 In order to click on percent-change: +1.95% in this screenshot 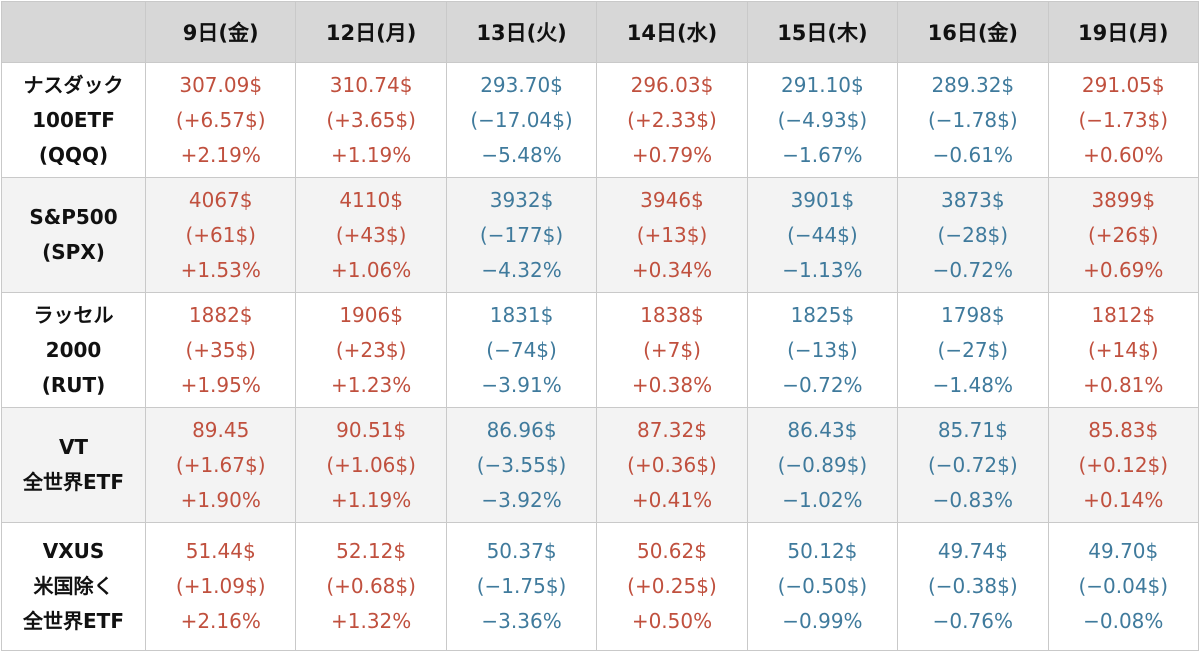, I will do `click(220, 384)`.